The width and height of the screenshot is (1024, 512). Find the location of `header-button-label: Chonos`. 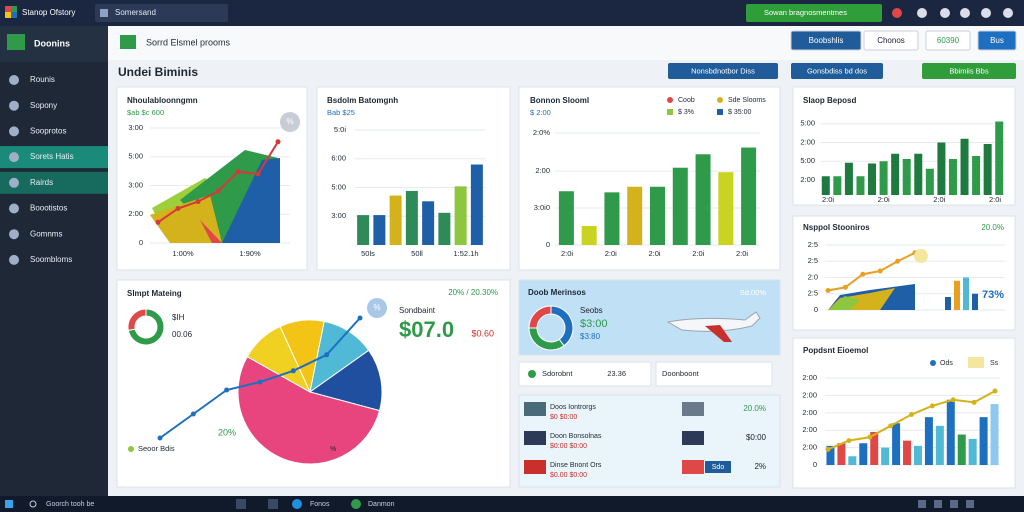

header-button-label: Chonos is located at coordinates (891, 40).